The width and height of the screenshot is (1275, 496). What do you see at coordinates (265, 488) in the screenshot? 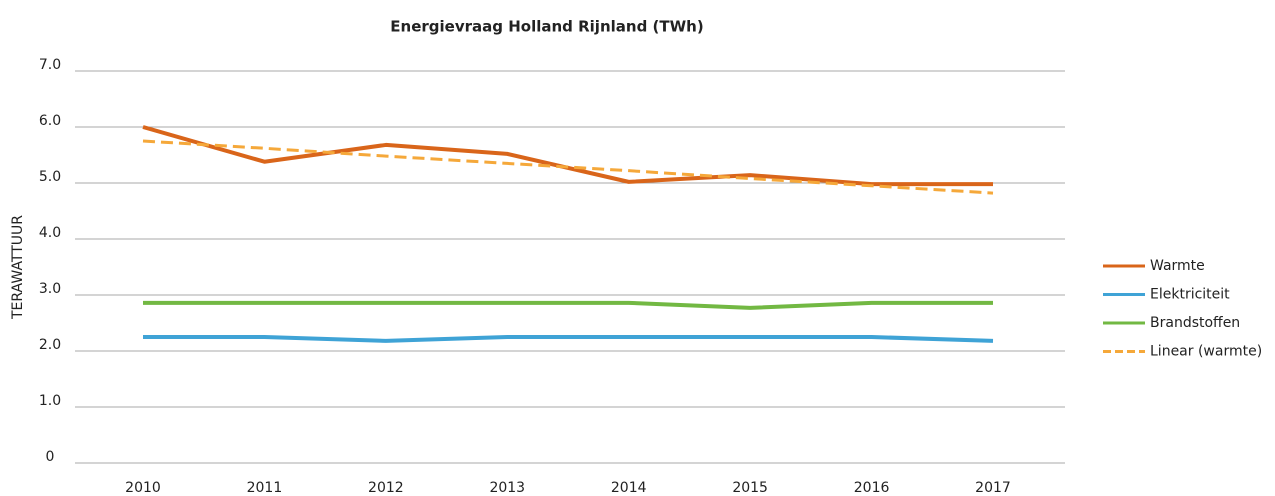
I see `x-tick-label: 2011` at bounding box center [265, 488].